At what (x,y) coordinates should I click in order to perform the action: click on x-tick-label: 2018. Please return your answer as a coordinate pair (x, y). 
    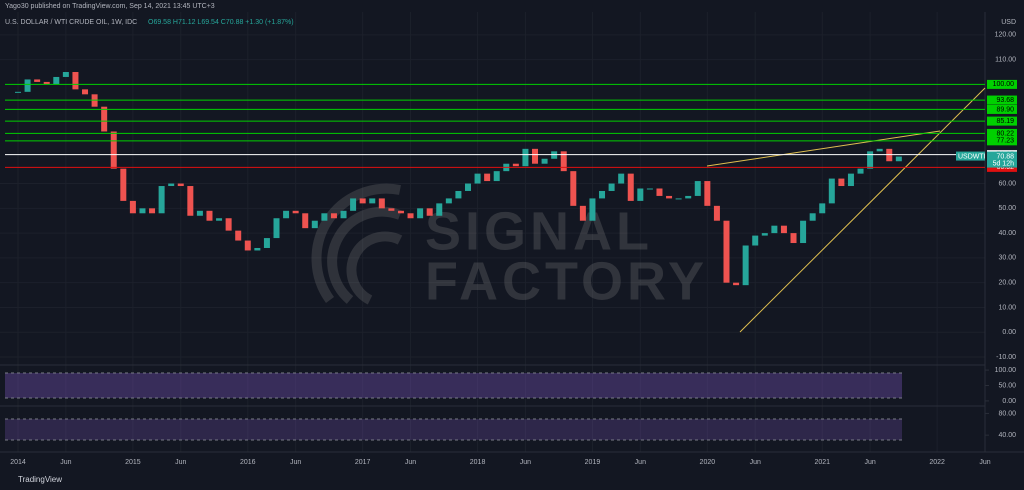
    Looking at the image, I should click on (478, 462).